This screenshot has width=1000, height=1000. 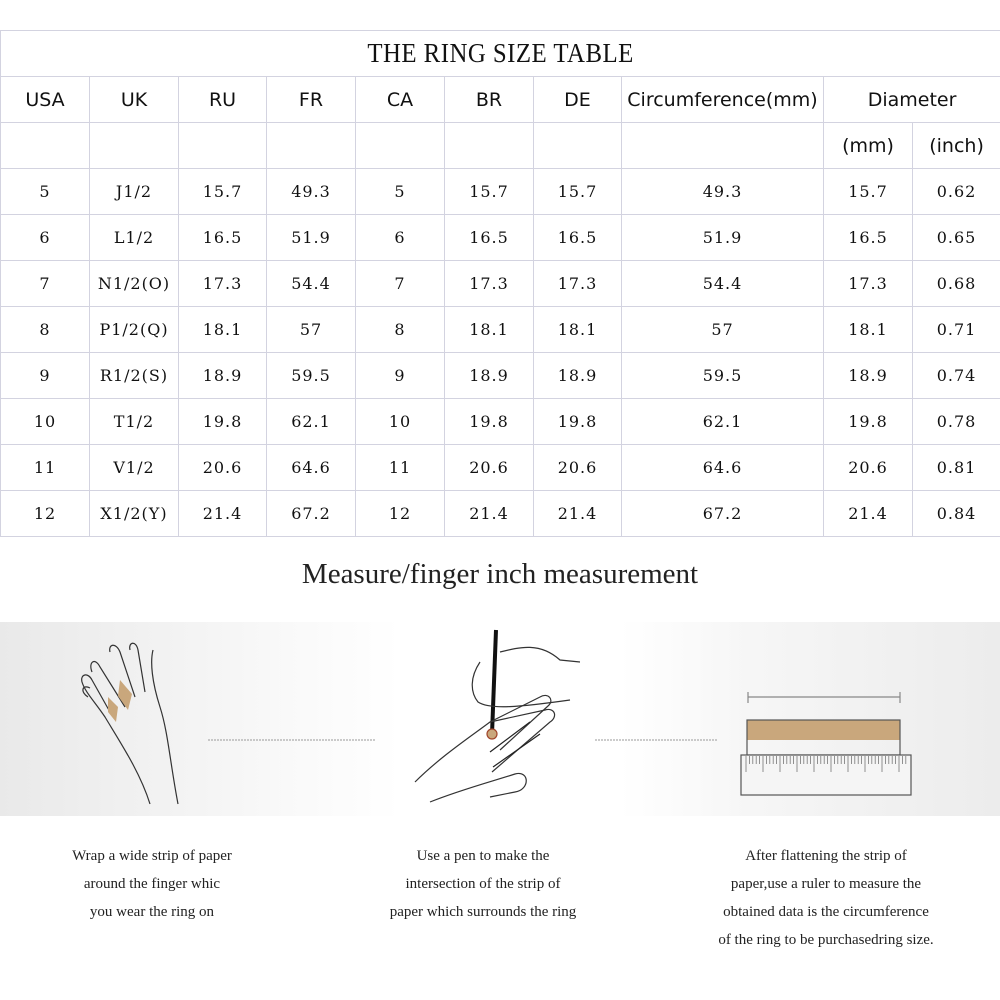 I want to click on table-row: 8 P1/2(Q) 18.1 57 8 18.1 18.1 57 18.1 0.71, so click(x=500, y=329).